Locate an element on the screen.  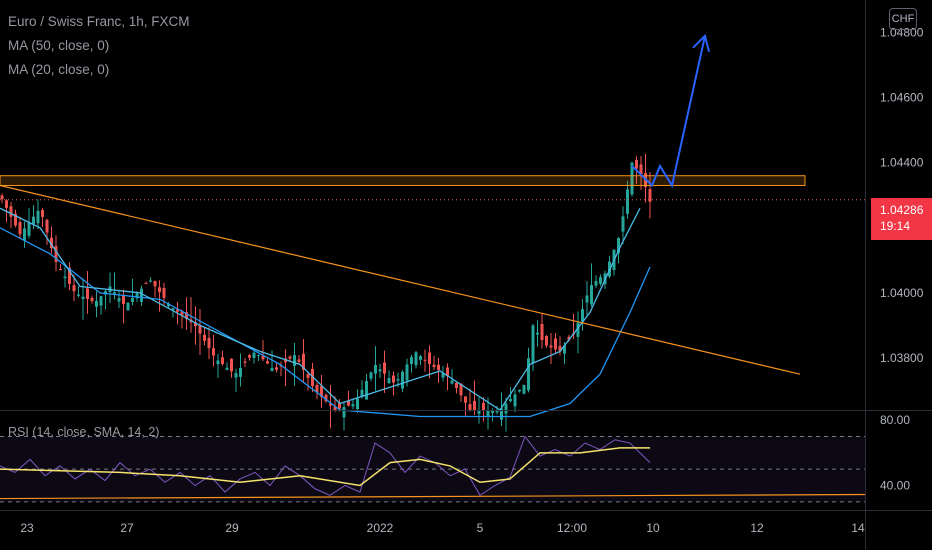
last-price-tag: 1.04286 19:14 is located at coordinates (901, 219).